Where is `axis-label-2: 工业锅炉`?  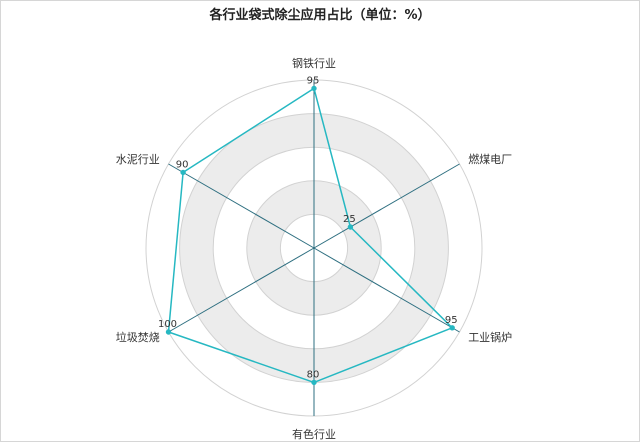 axis-label-2: 工业锅炉 is located at coordinates (490, 337).